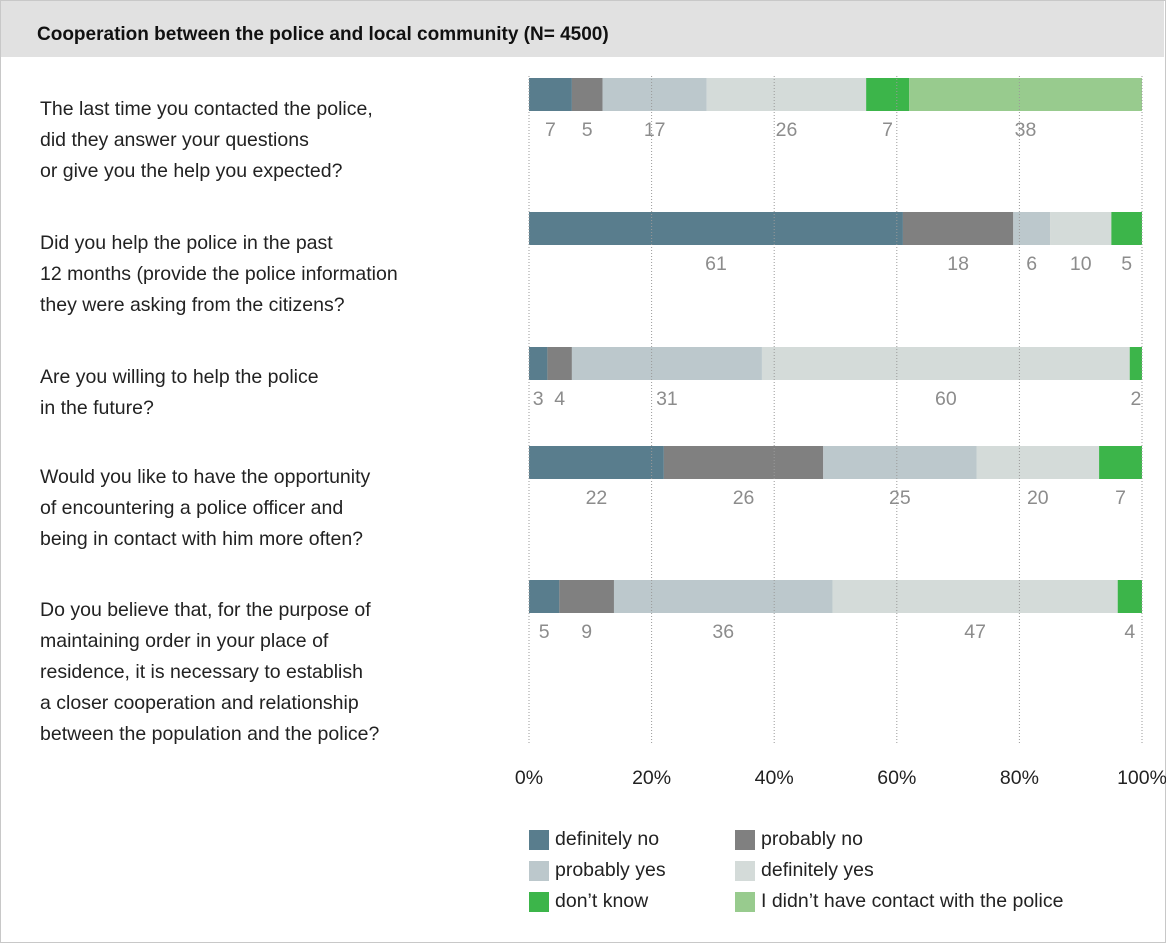  What do you see at coordinates (205, 477) in the screenshot?
I see `question-line: Would you like to have the opportunity` at bounding box center [205, 477].